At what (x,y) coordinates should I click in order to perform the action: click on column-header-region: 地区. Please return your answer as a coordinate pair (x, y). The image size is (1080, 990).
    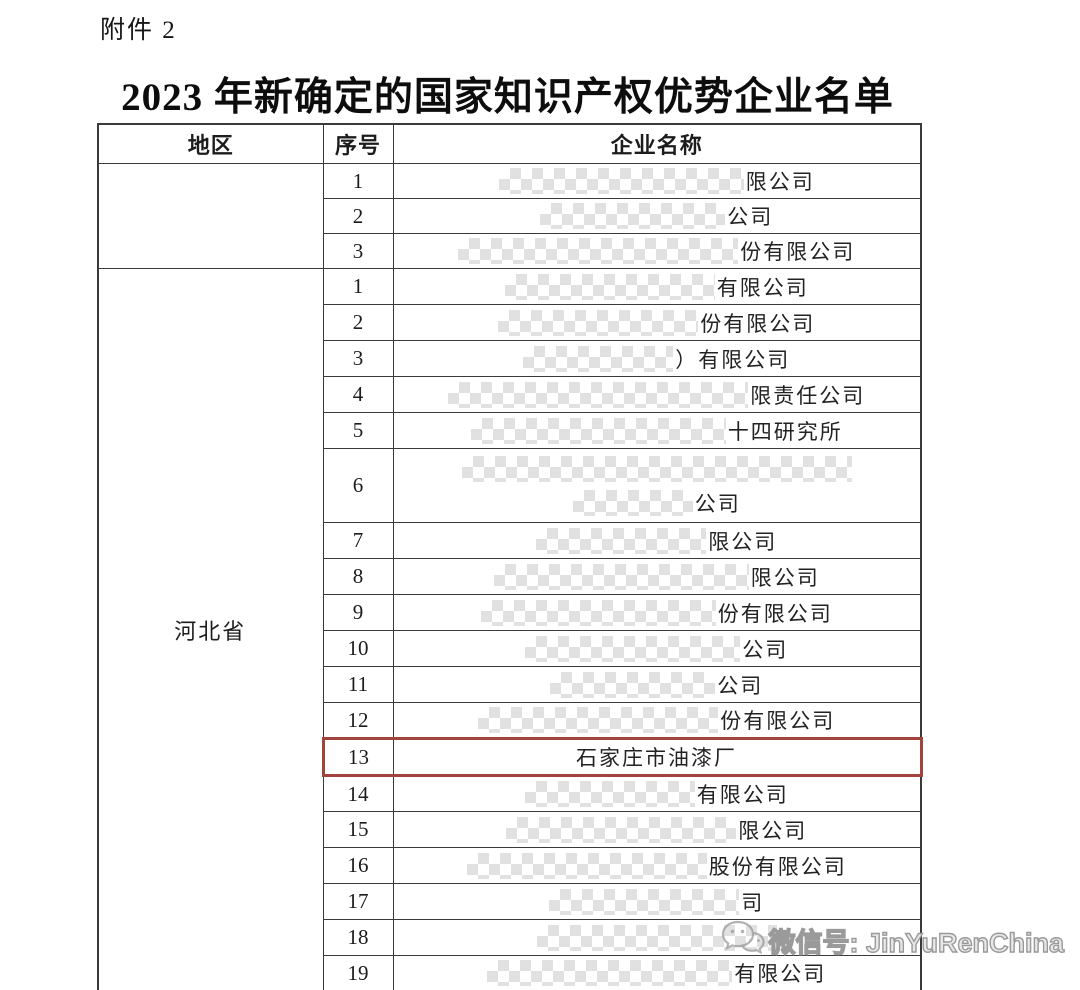
    Looking at the image, I should click on (210, 143).